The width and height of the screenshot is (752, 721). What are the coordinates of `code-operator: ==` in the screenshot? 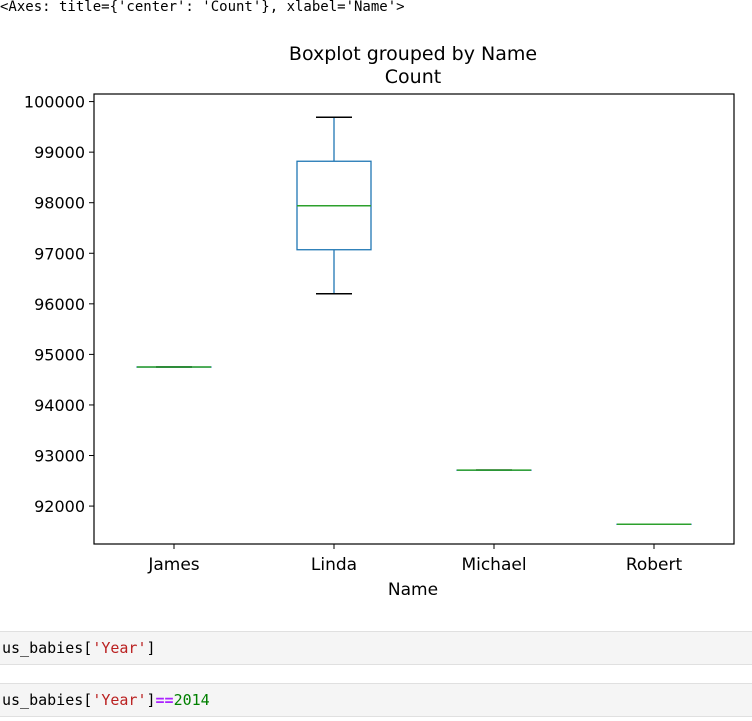 It's located at (164, 700).